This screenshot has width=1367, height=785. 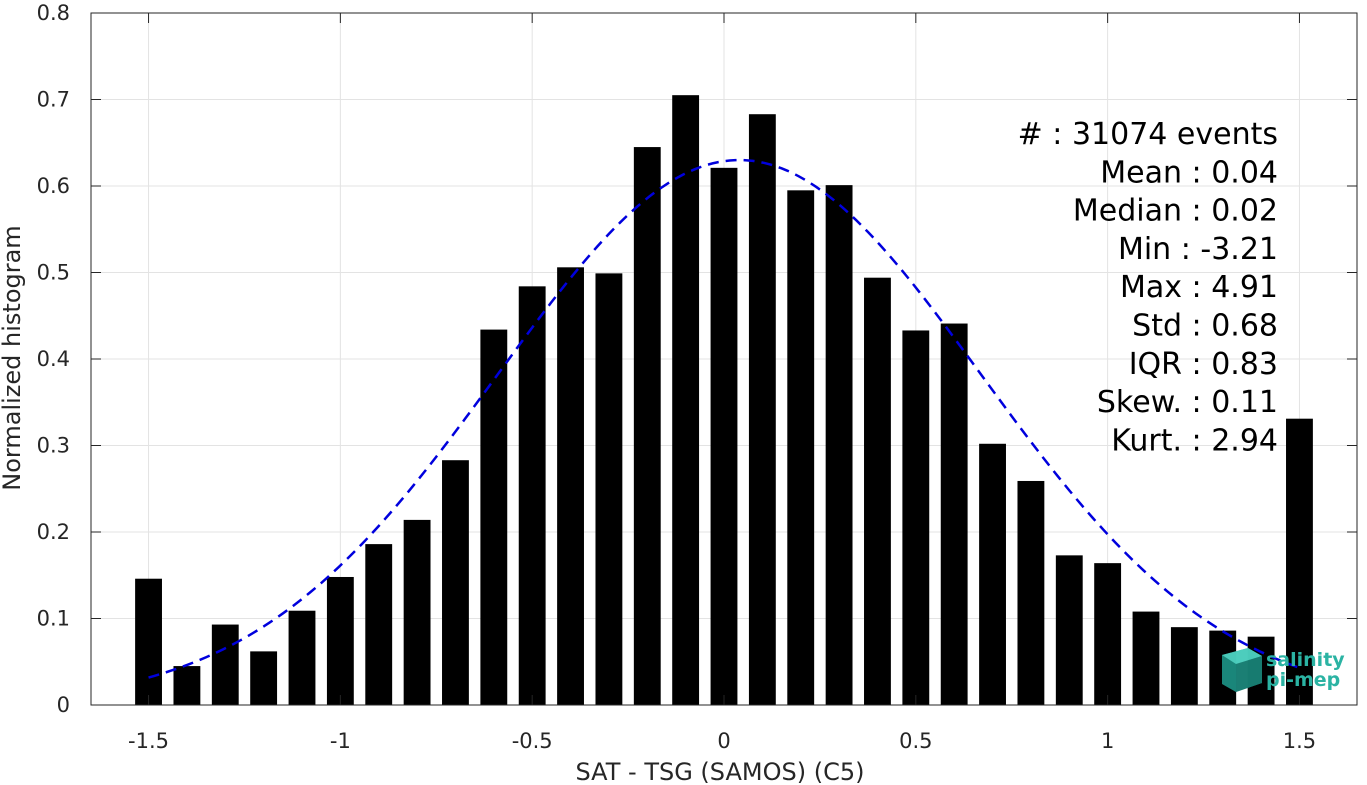 What do you see at coordinates (1205, 326) in the screenshot?
I see `stat-line: Std : 0.68` at bounding box center [1205, 326].